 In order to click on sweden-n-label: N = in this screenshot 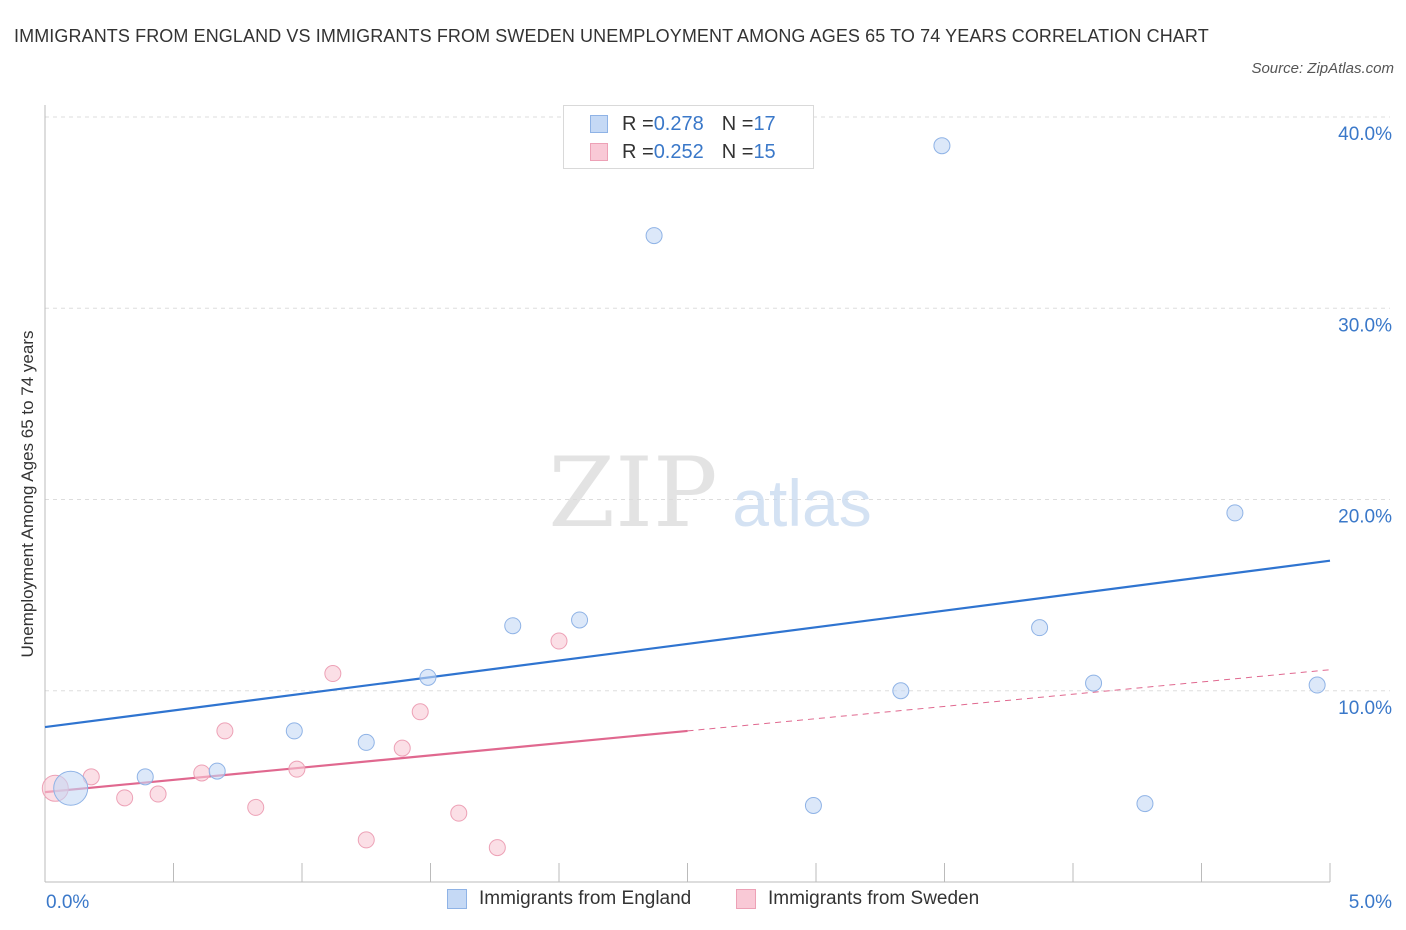, I will do `click(737, 151)`.